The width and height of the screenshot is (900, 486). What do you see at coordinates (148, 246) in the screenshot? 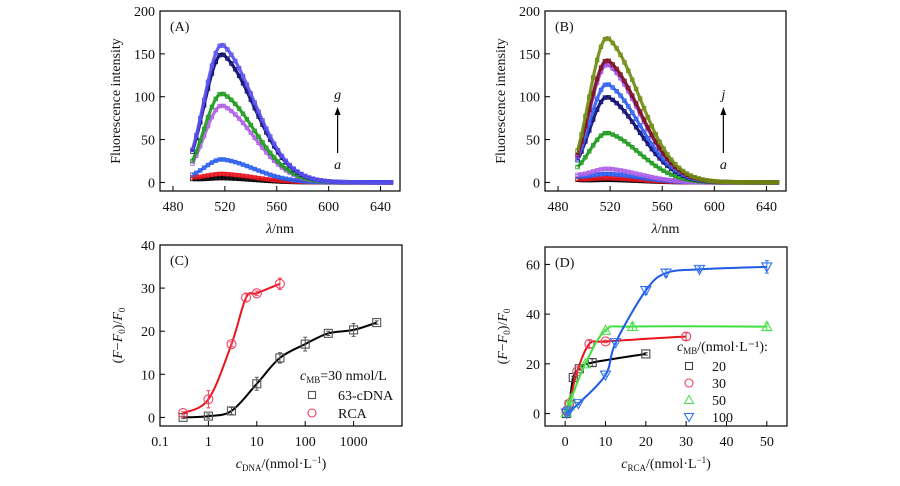
I see `y-tick-label: 40` at bounding box center [148, 246].